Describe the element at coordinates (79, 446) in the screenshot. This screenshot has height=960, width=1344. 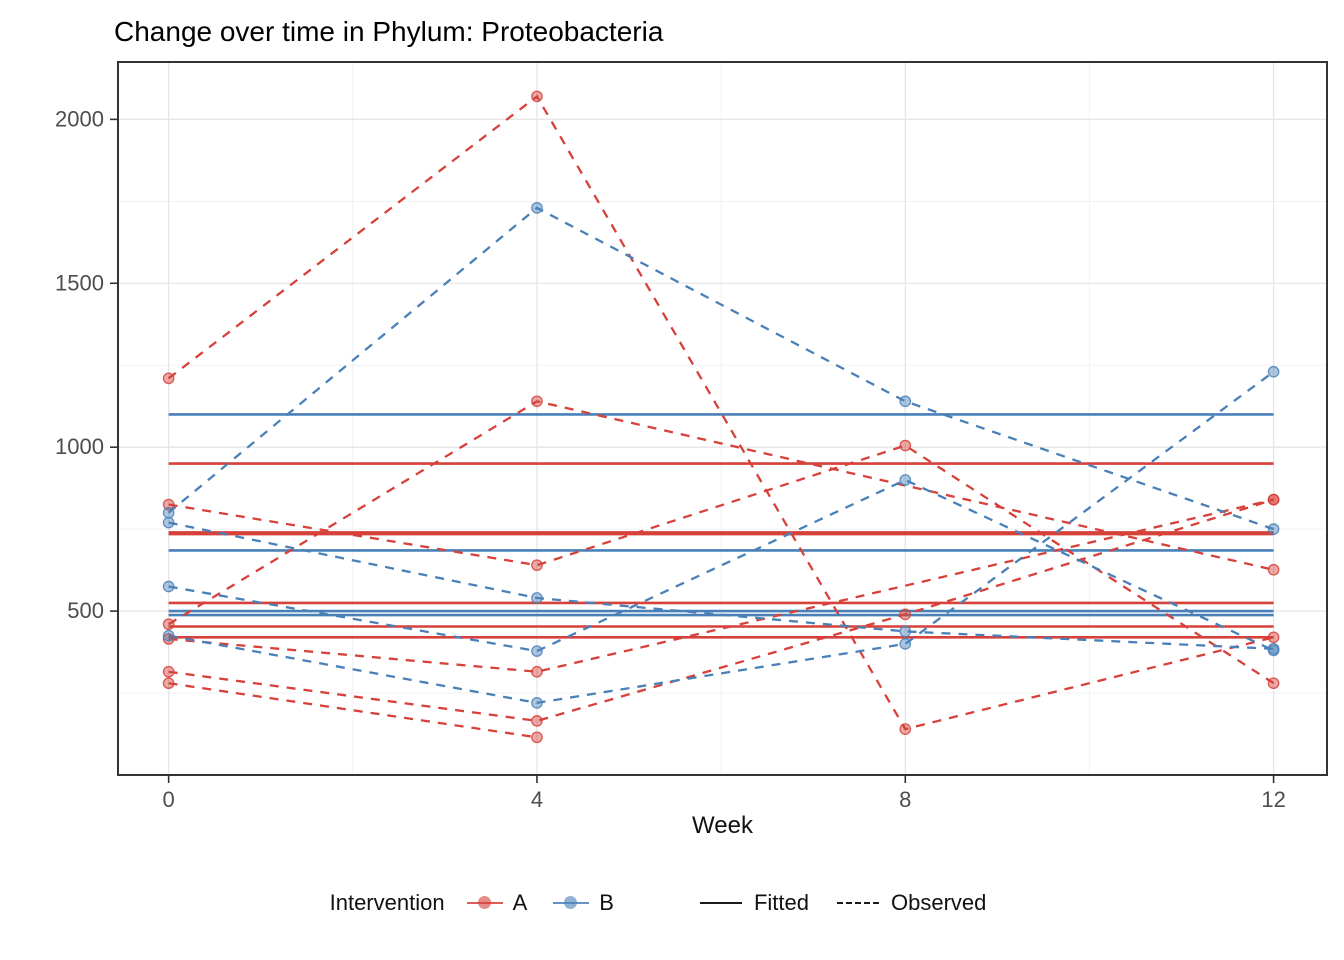
I see `y-tick-label: 1000` at that location.